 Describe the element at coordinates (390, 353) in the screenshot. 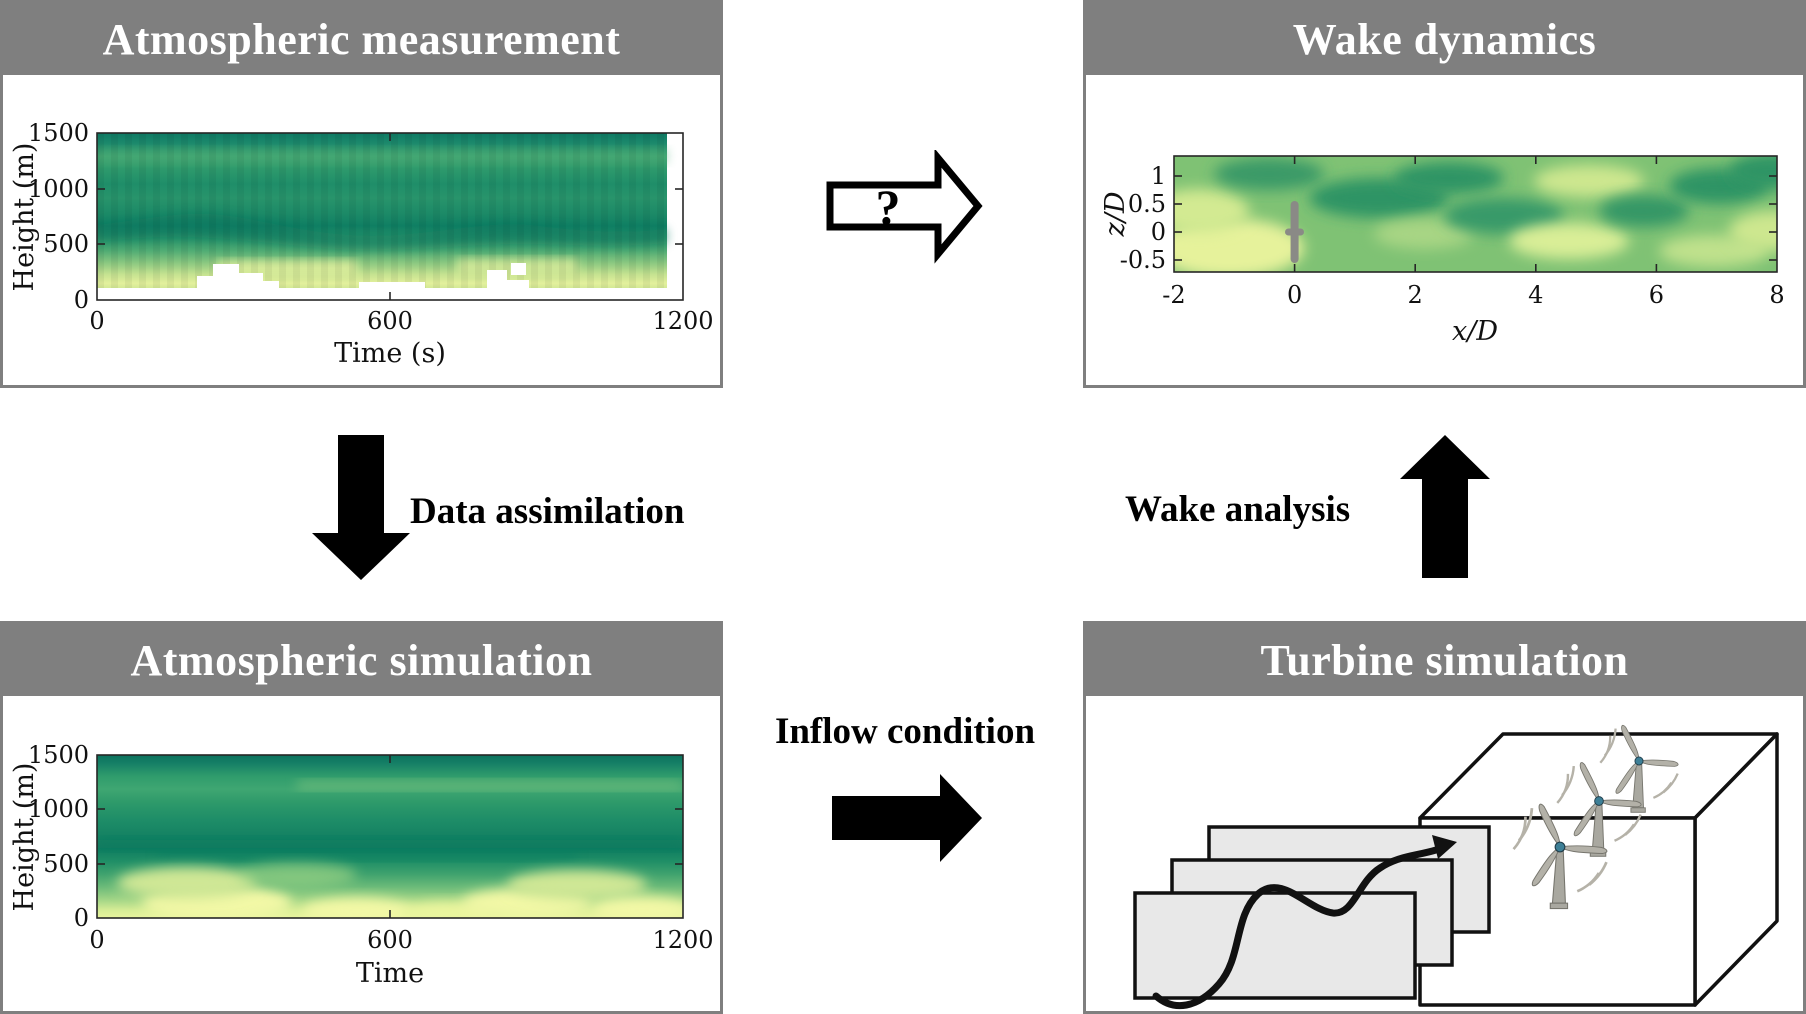

I see `x-axis-label: Time (s)` at that location.